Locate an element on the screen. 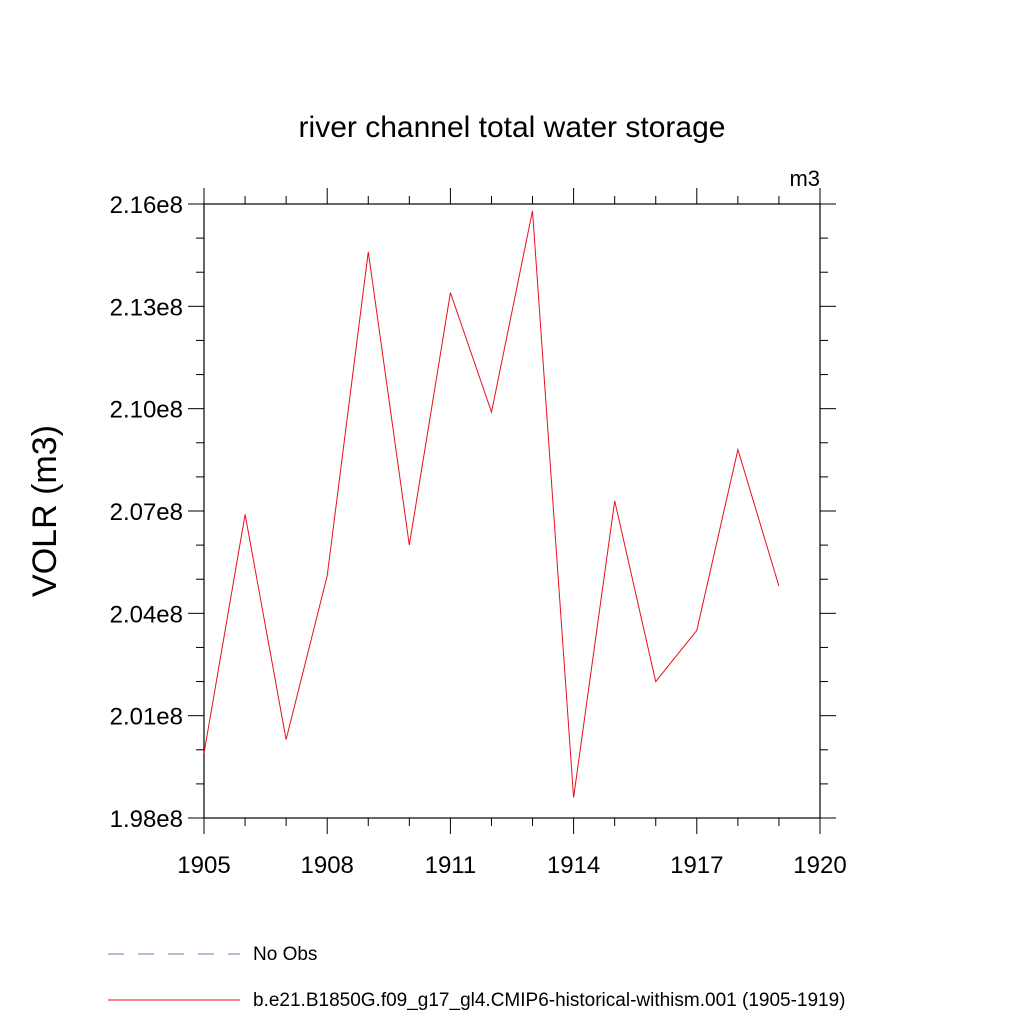 Image resolution: width=1024 pixels, height=1024 pixels. y-axis-label: VOLR (m3) is located at coordinates (45, 511).